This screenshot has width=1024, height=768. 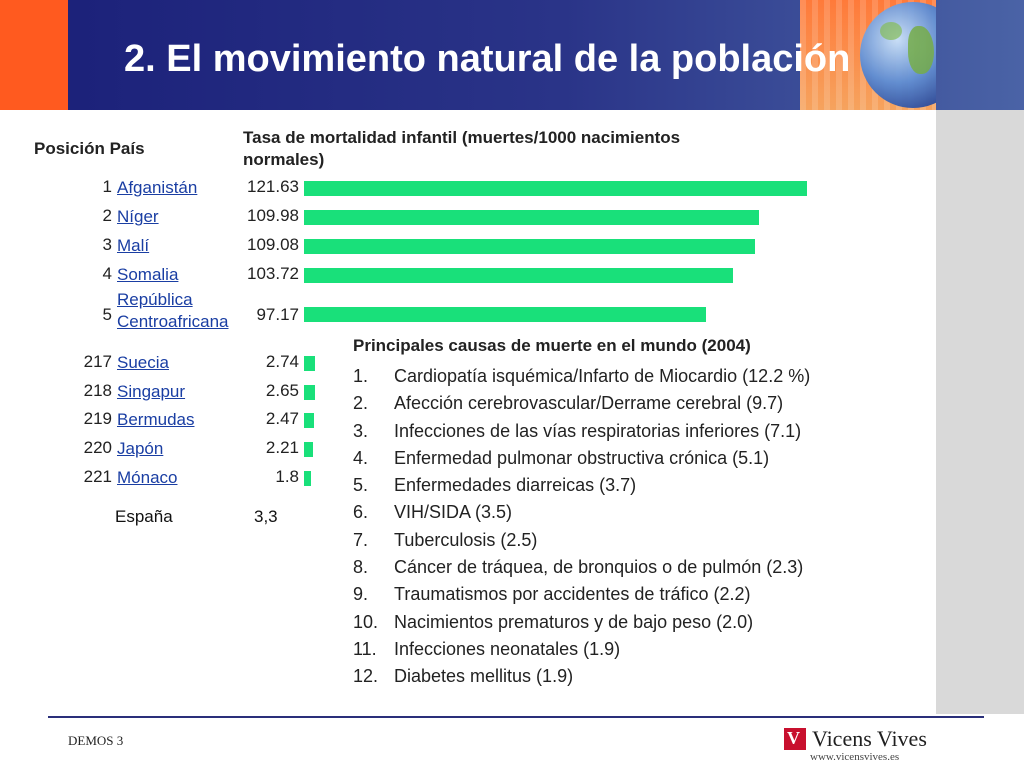 What do you see at coordinates (148, 274) in the screenshot?
I see `country-link: Somalia` at bounding box center [148, 274].